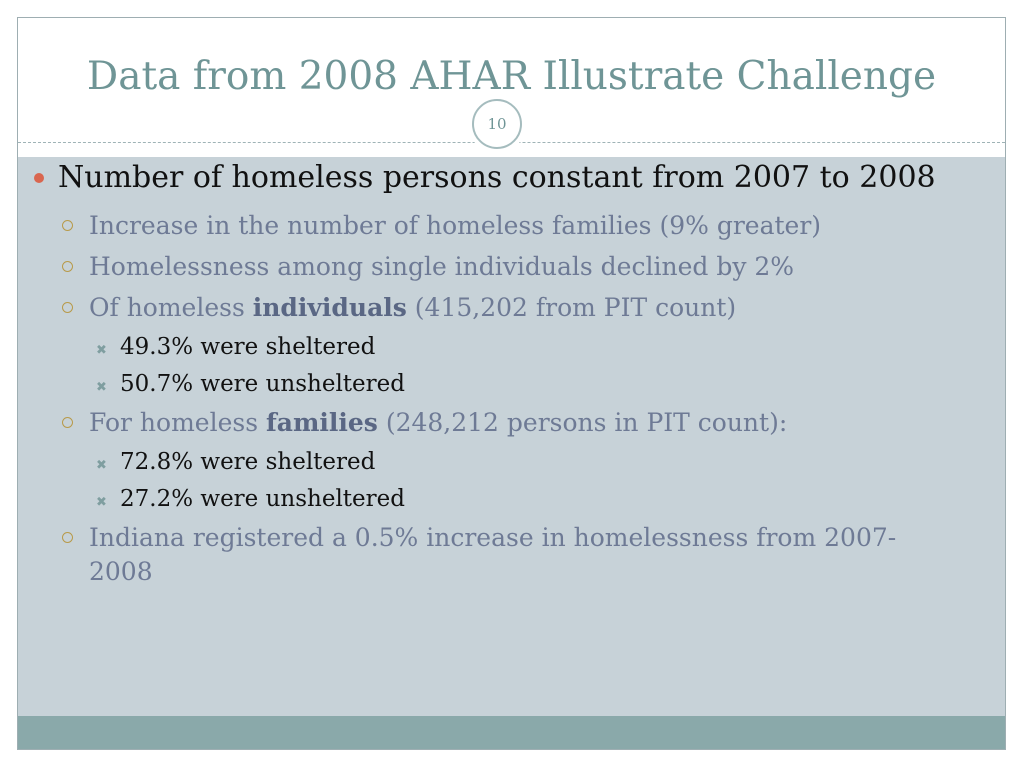 The width and height of the screenshot is (1024, 768). Describe the element at coordinates (497, 124) in the screenshot. I see `slide-number-badge: 10` at that location.